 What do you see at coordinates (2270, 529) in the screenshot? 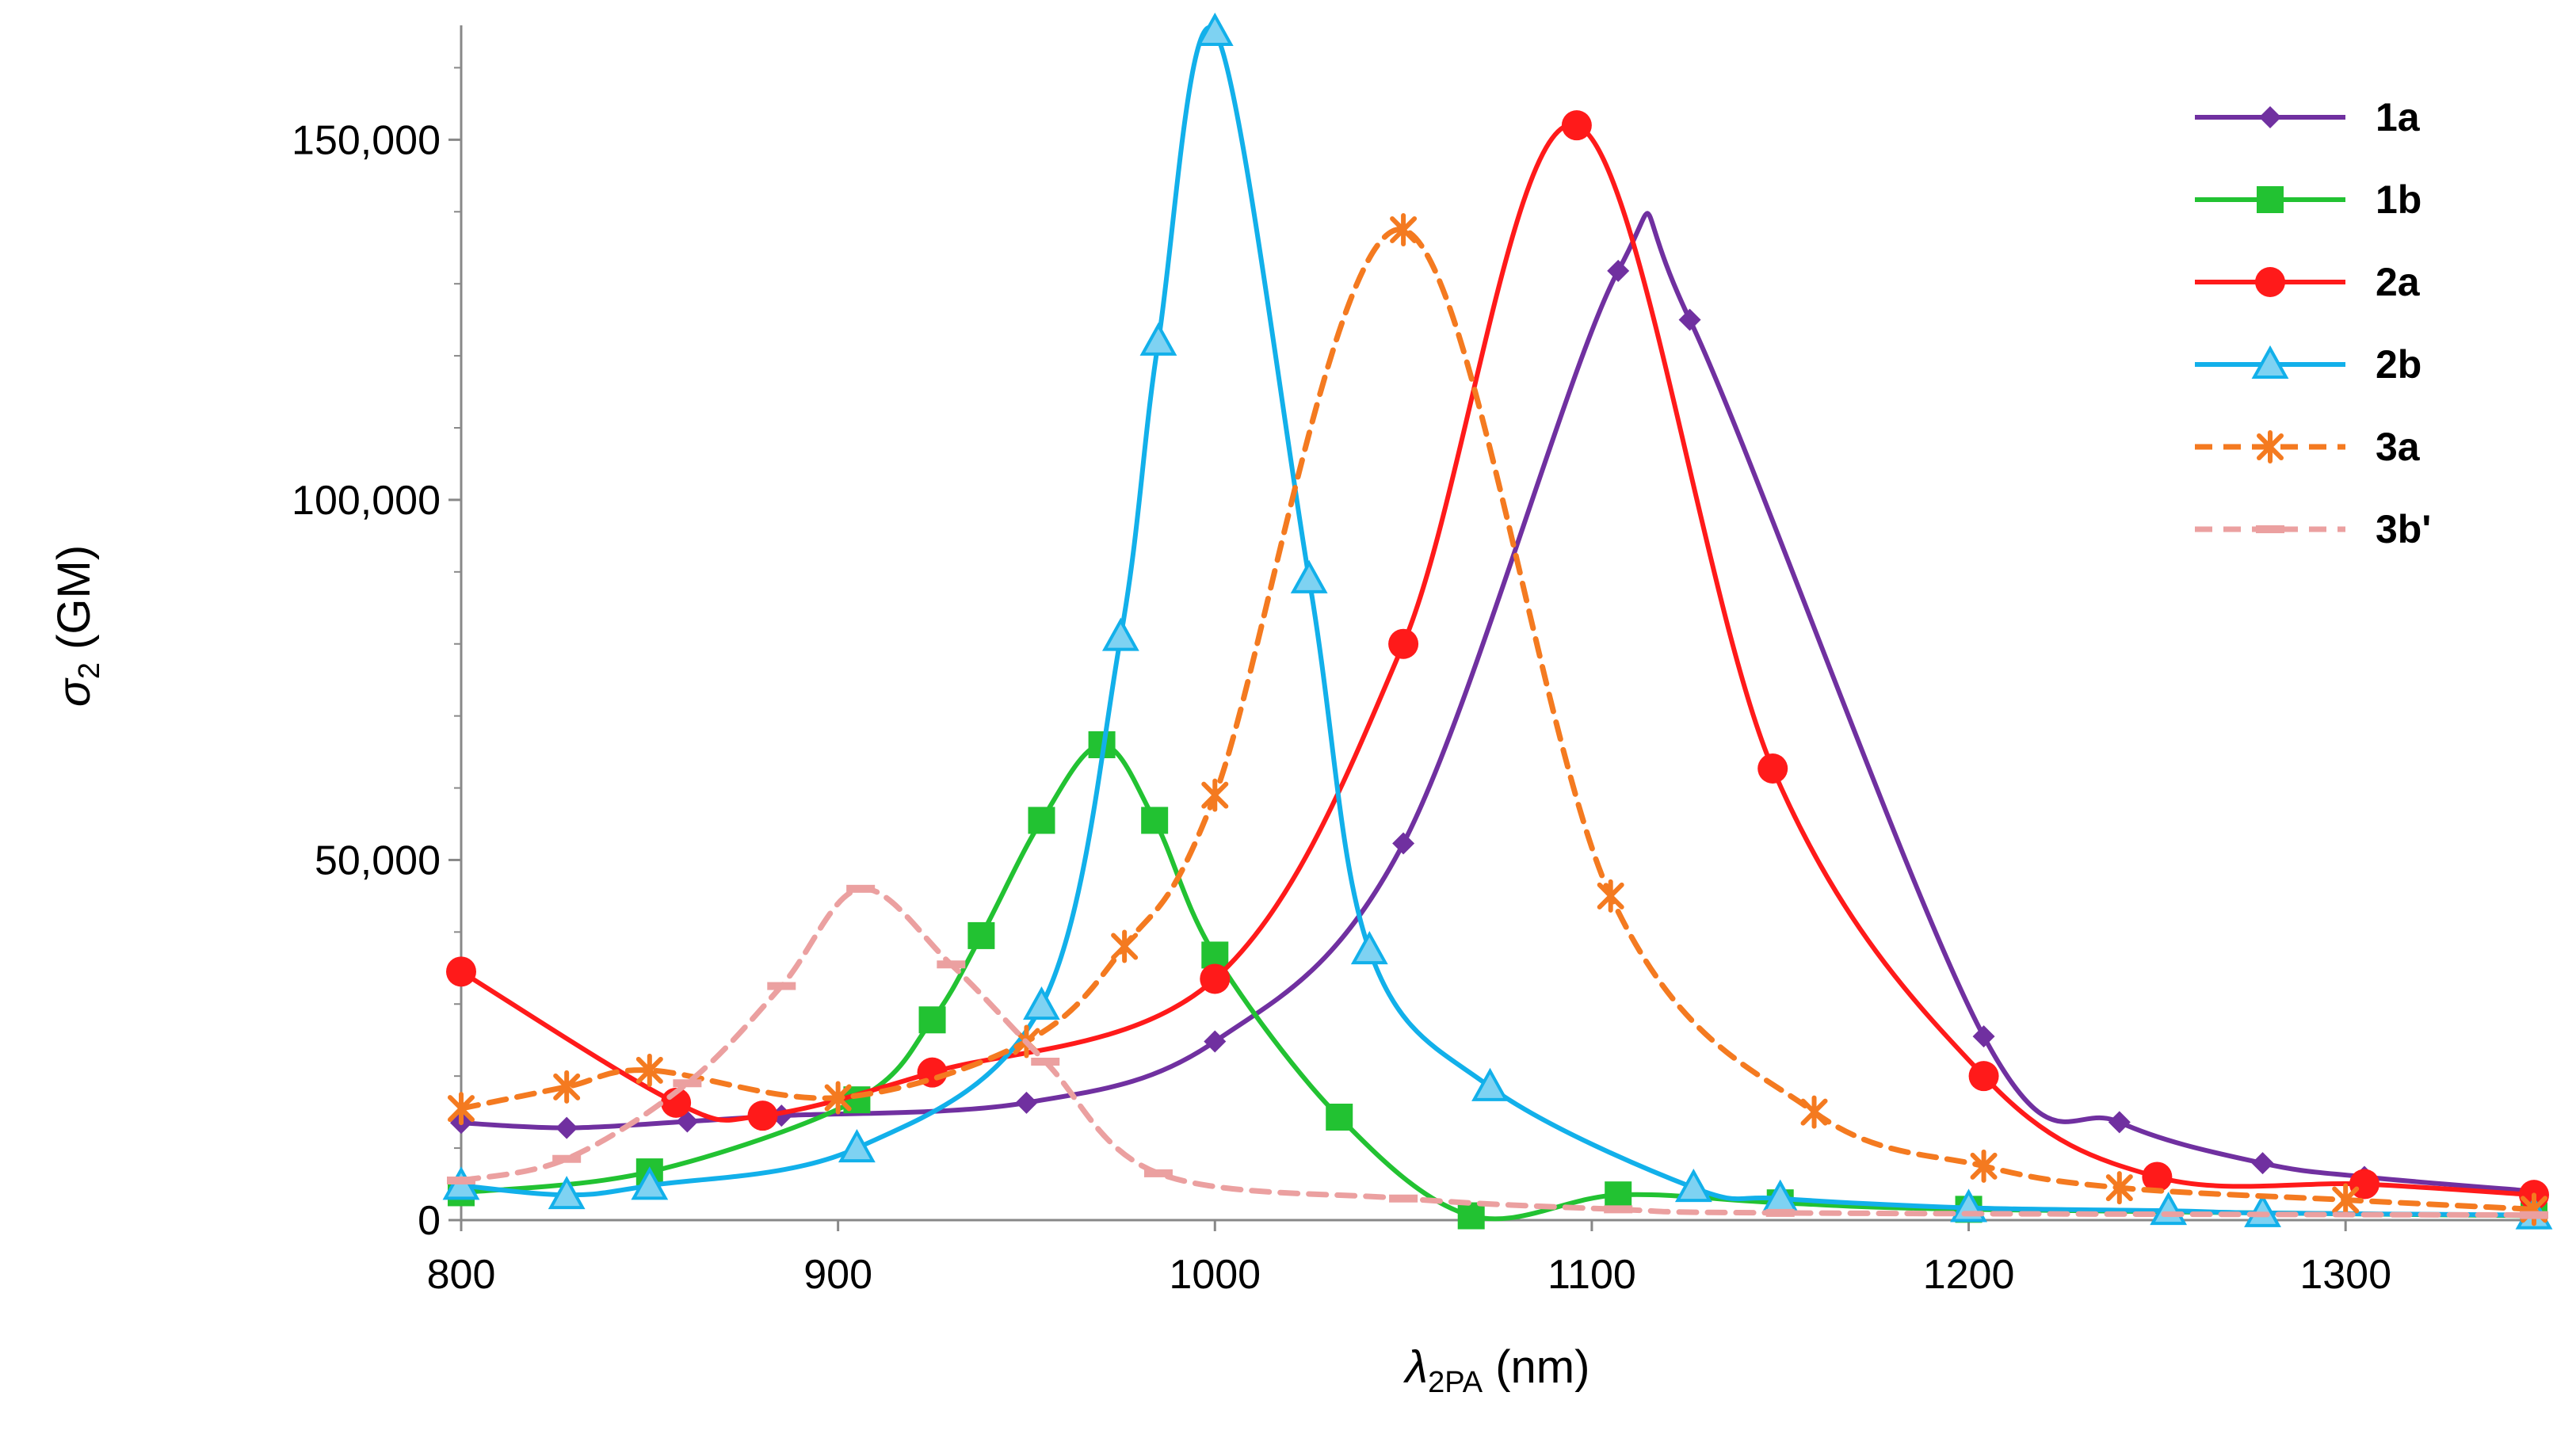
I see `legend-marker-3b` at bounding box center [2270, 529].